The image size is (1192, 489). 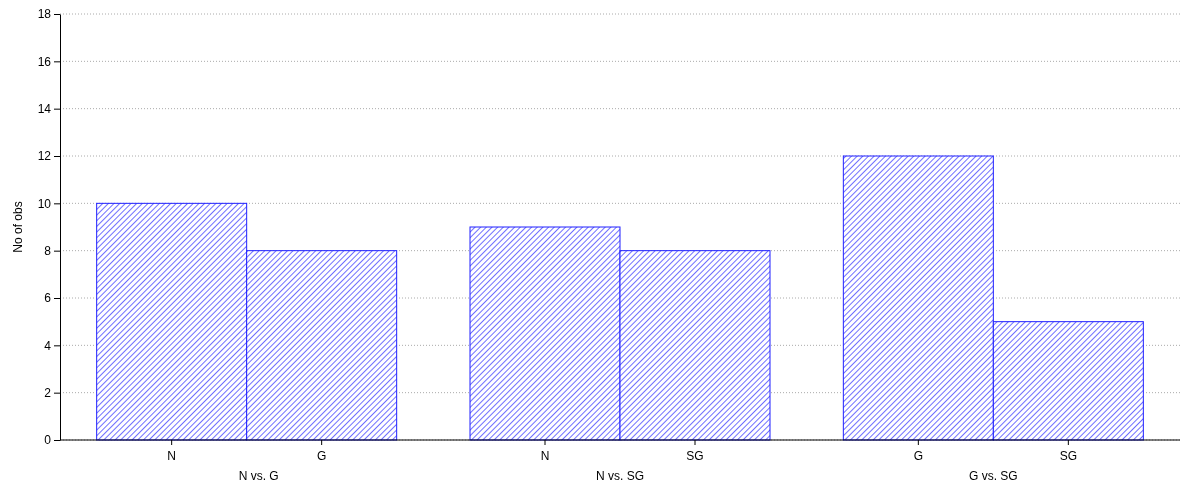 I want to click on y-tick-label: 4, so click(x=48, y=345).